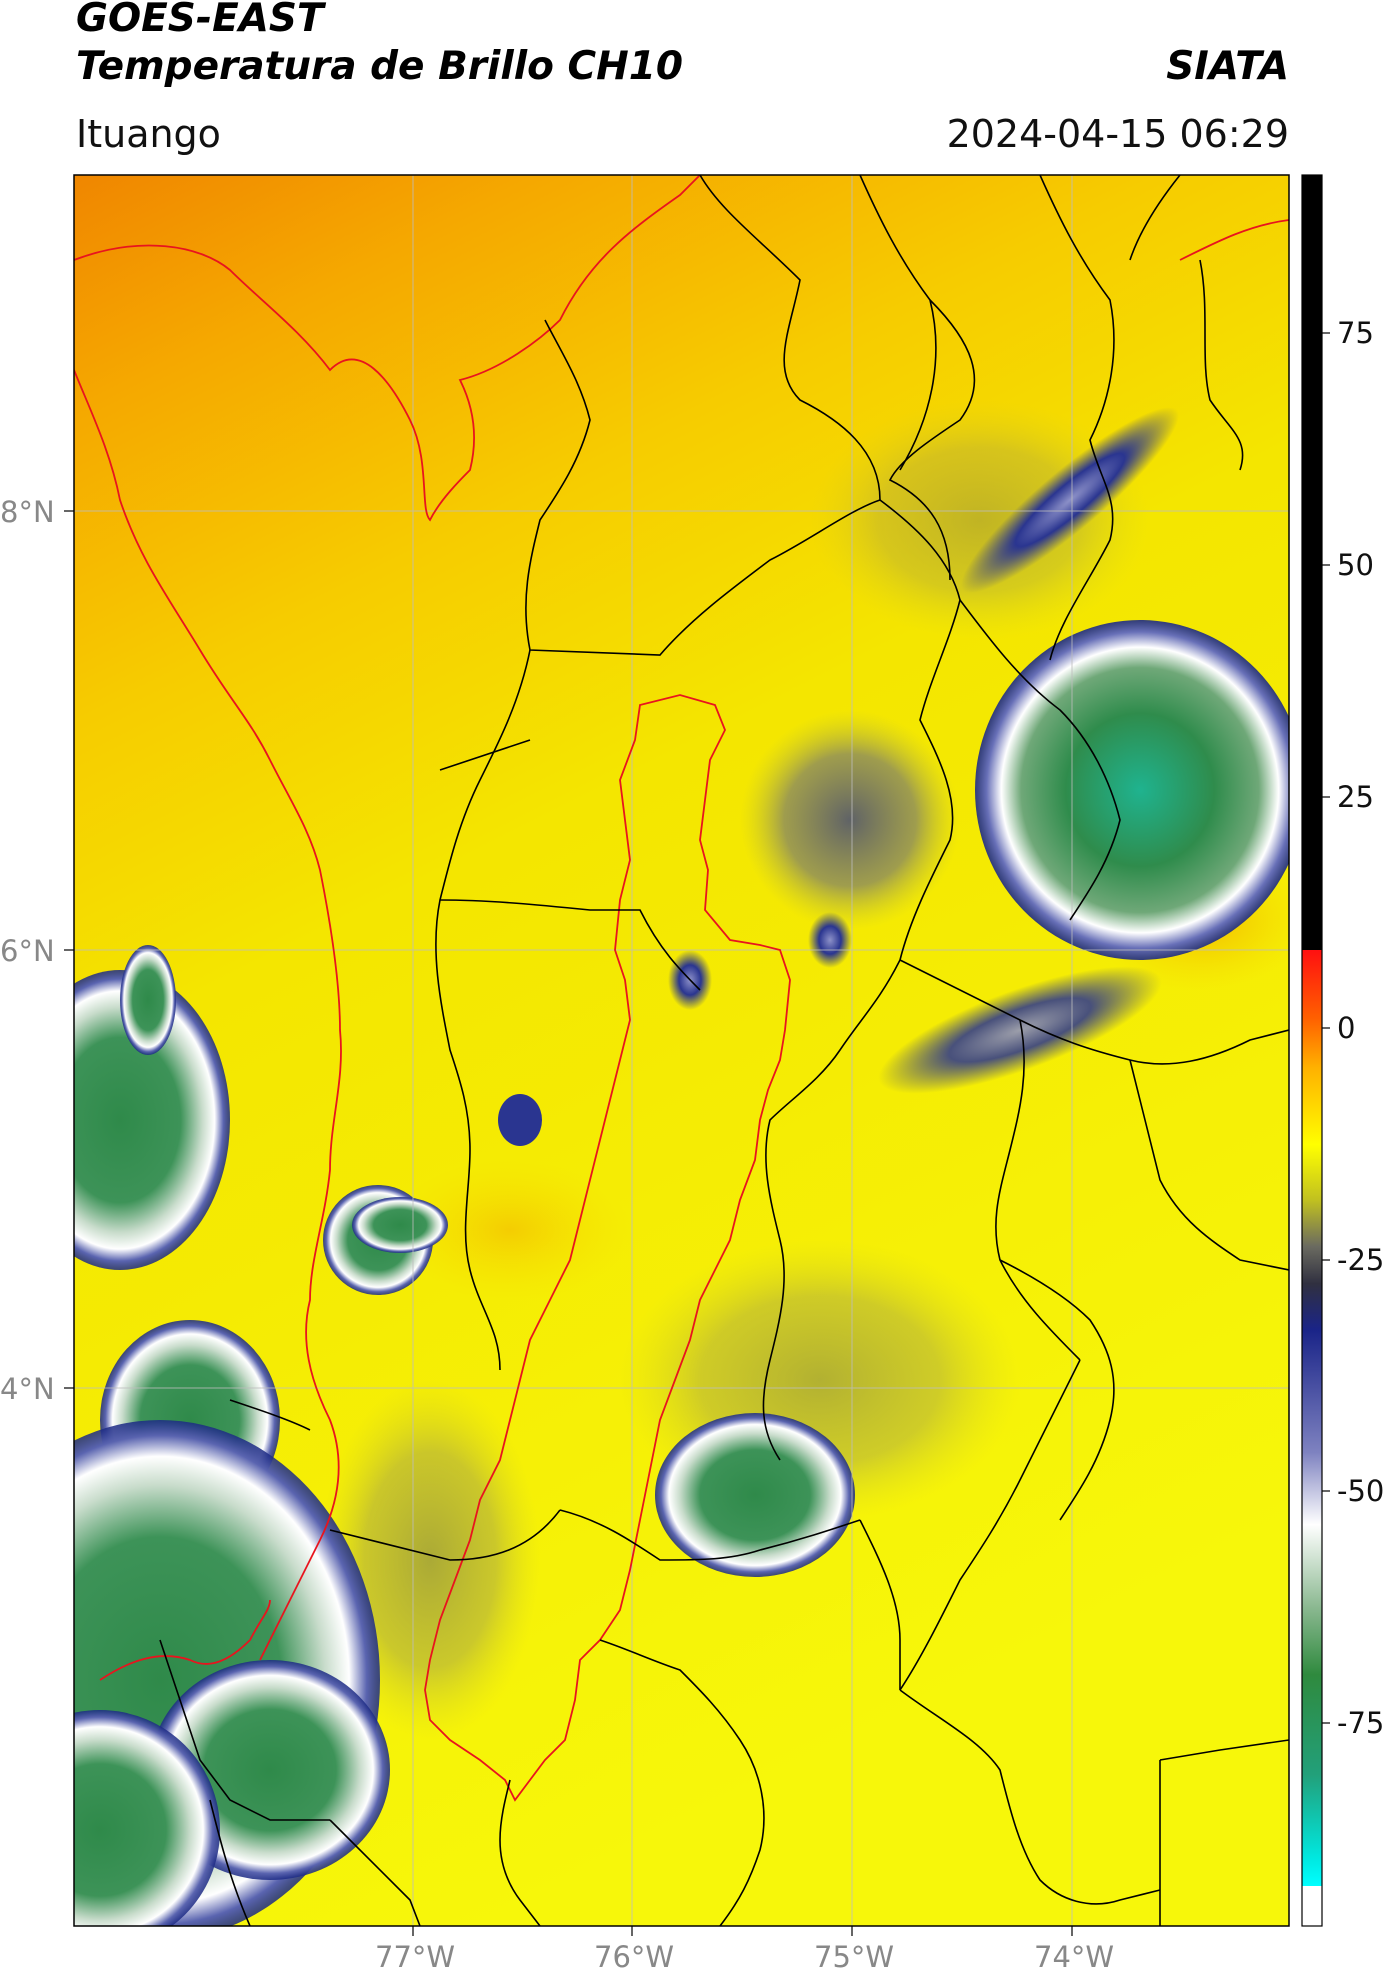  Describe the element at coordinates (634, 1957) in the screenshot. I see `lon-tick-label: 76°W` at that location.